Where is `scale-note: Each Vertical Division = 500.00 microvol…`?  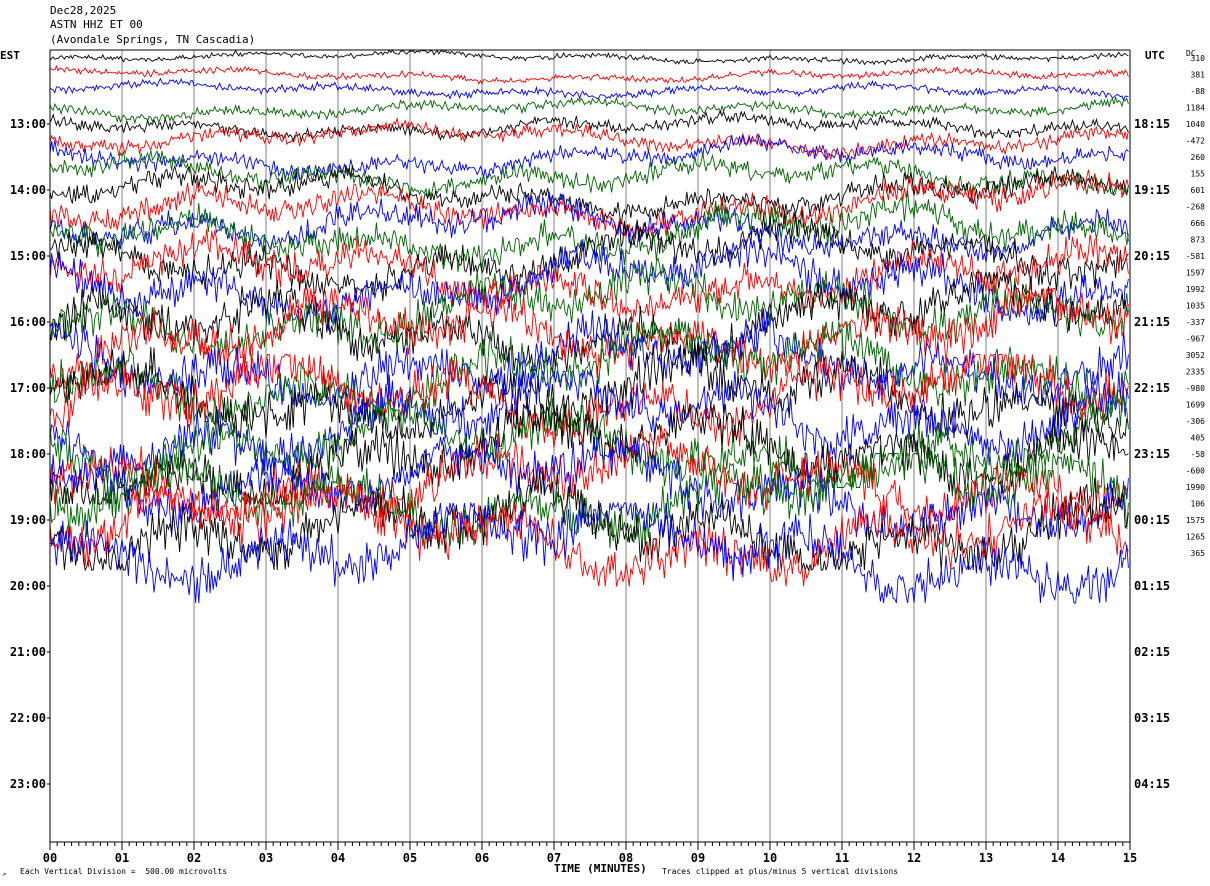
scale-note: Each Vertical Division = 500.00 microvol… is located at coordinates (124, 871).